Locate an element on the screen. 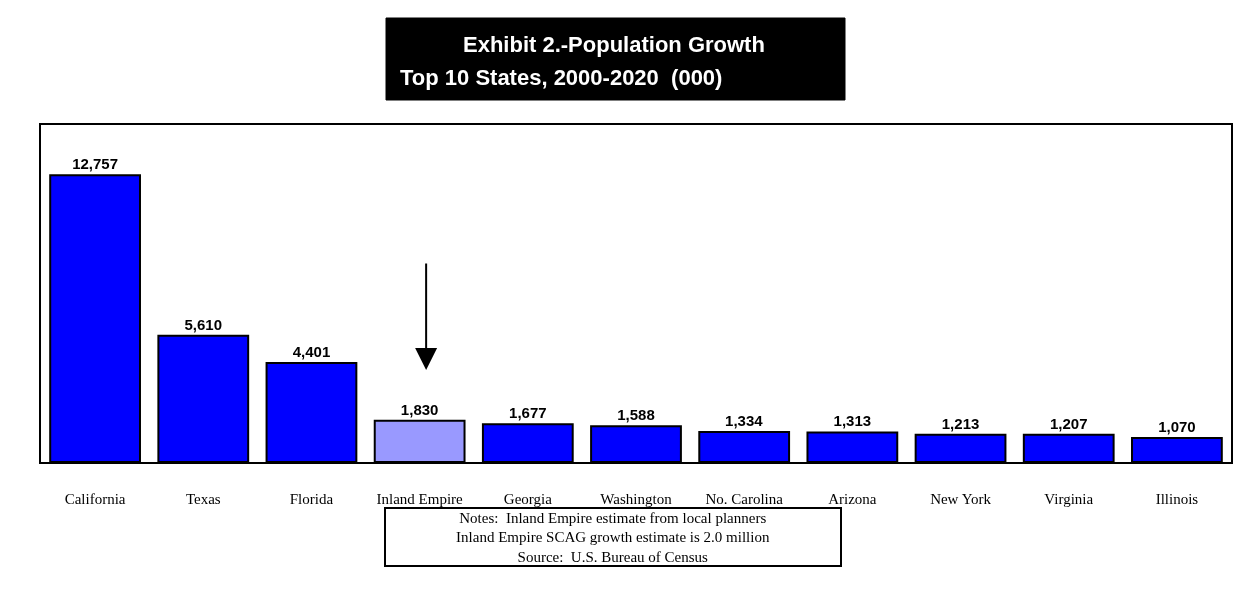 The width and height of the screenshot is (1247, 599). data-label: 1,070 is located at coordinates (1177, 426).